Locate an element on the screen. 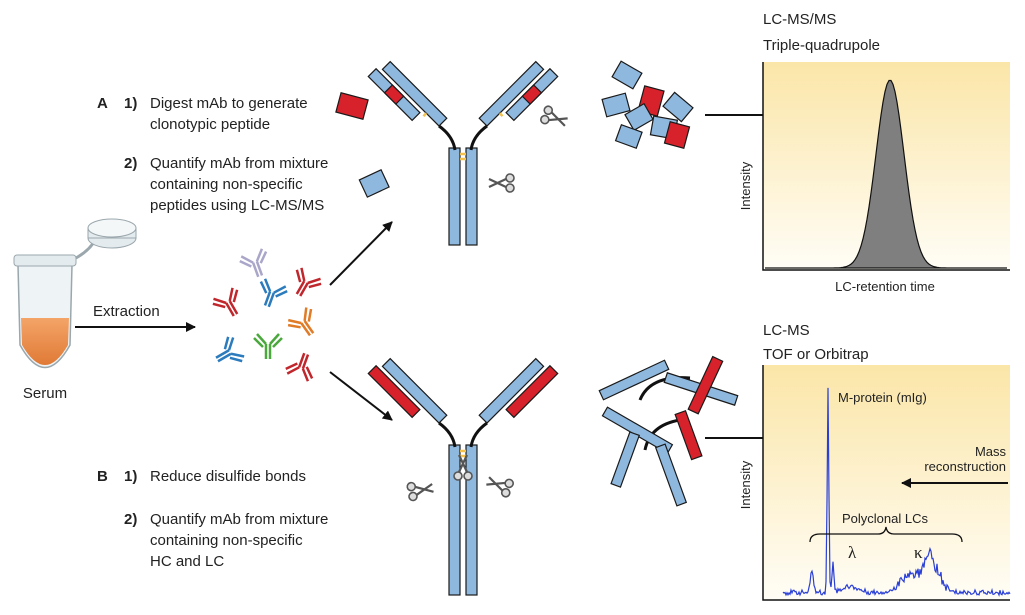 The height and width of the screenshot is (615, 1025). spectrum-trace is located at coordinates (896, 492).